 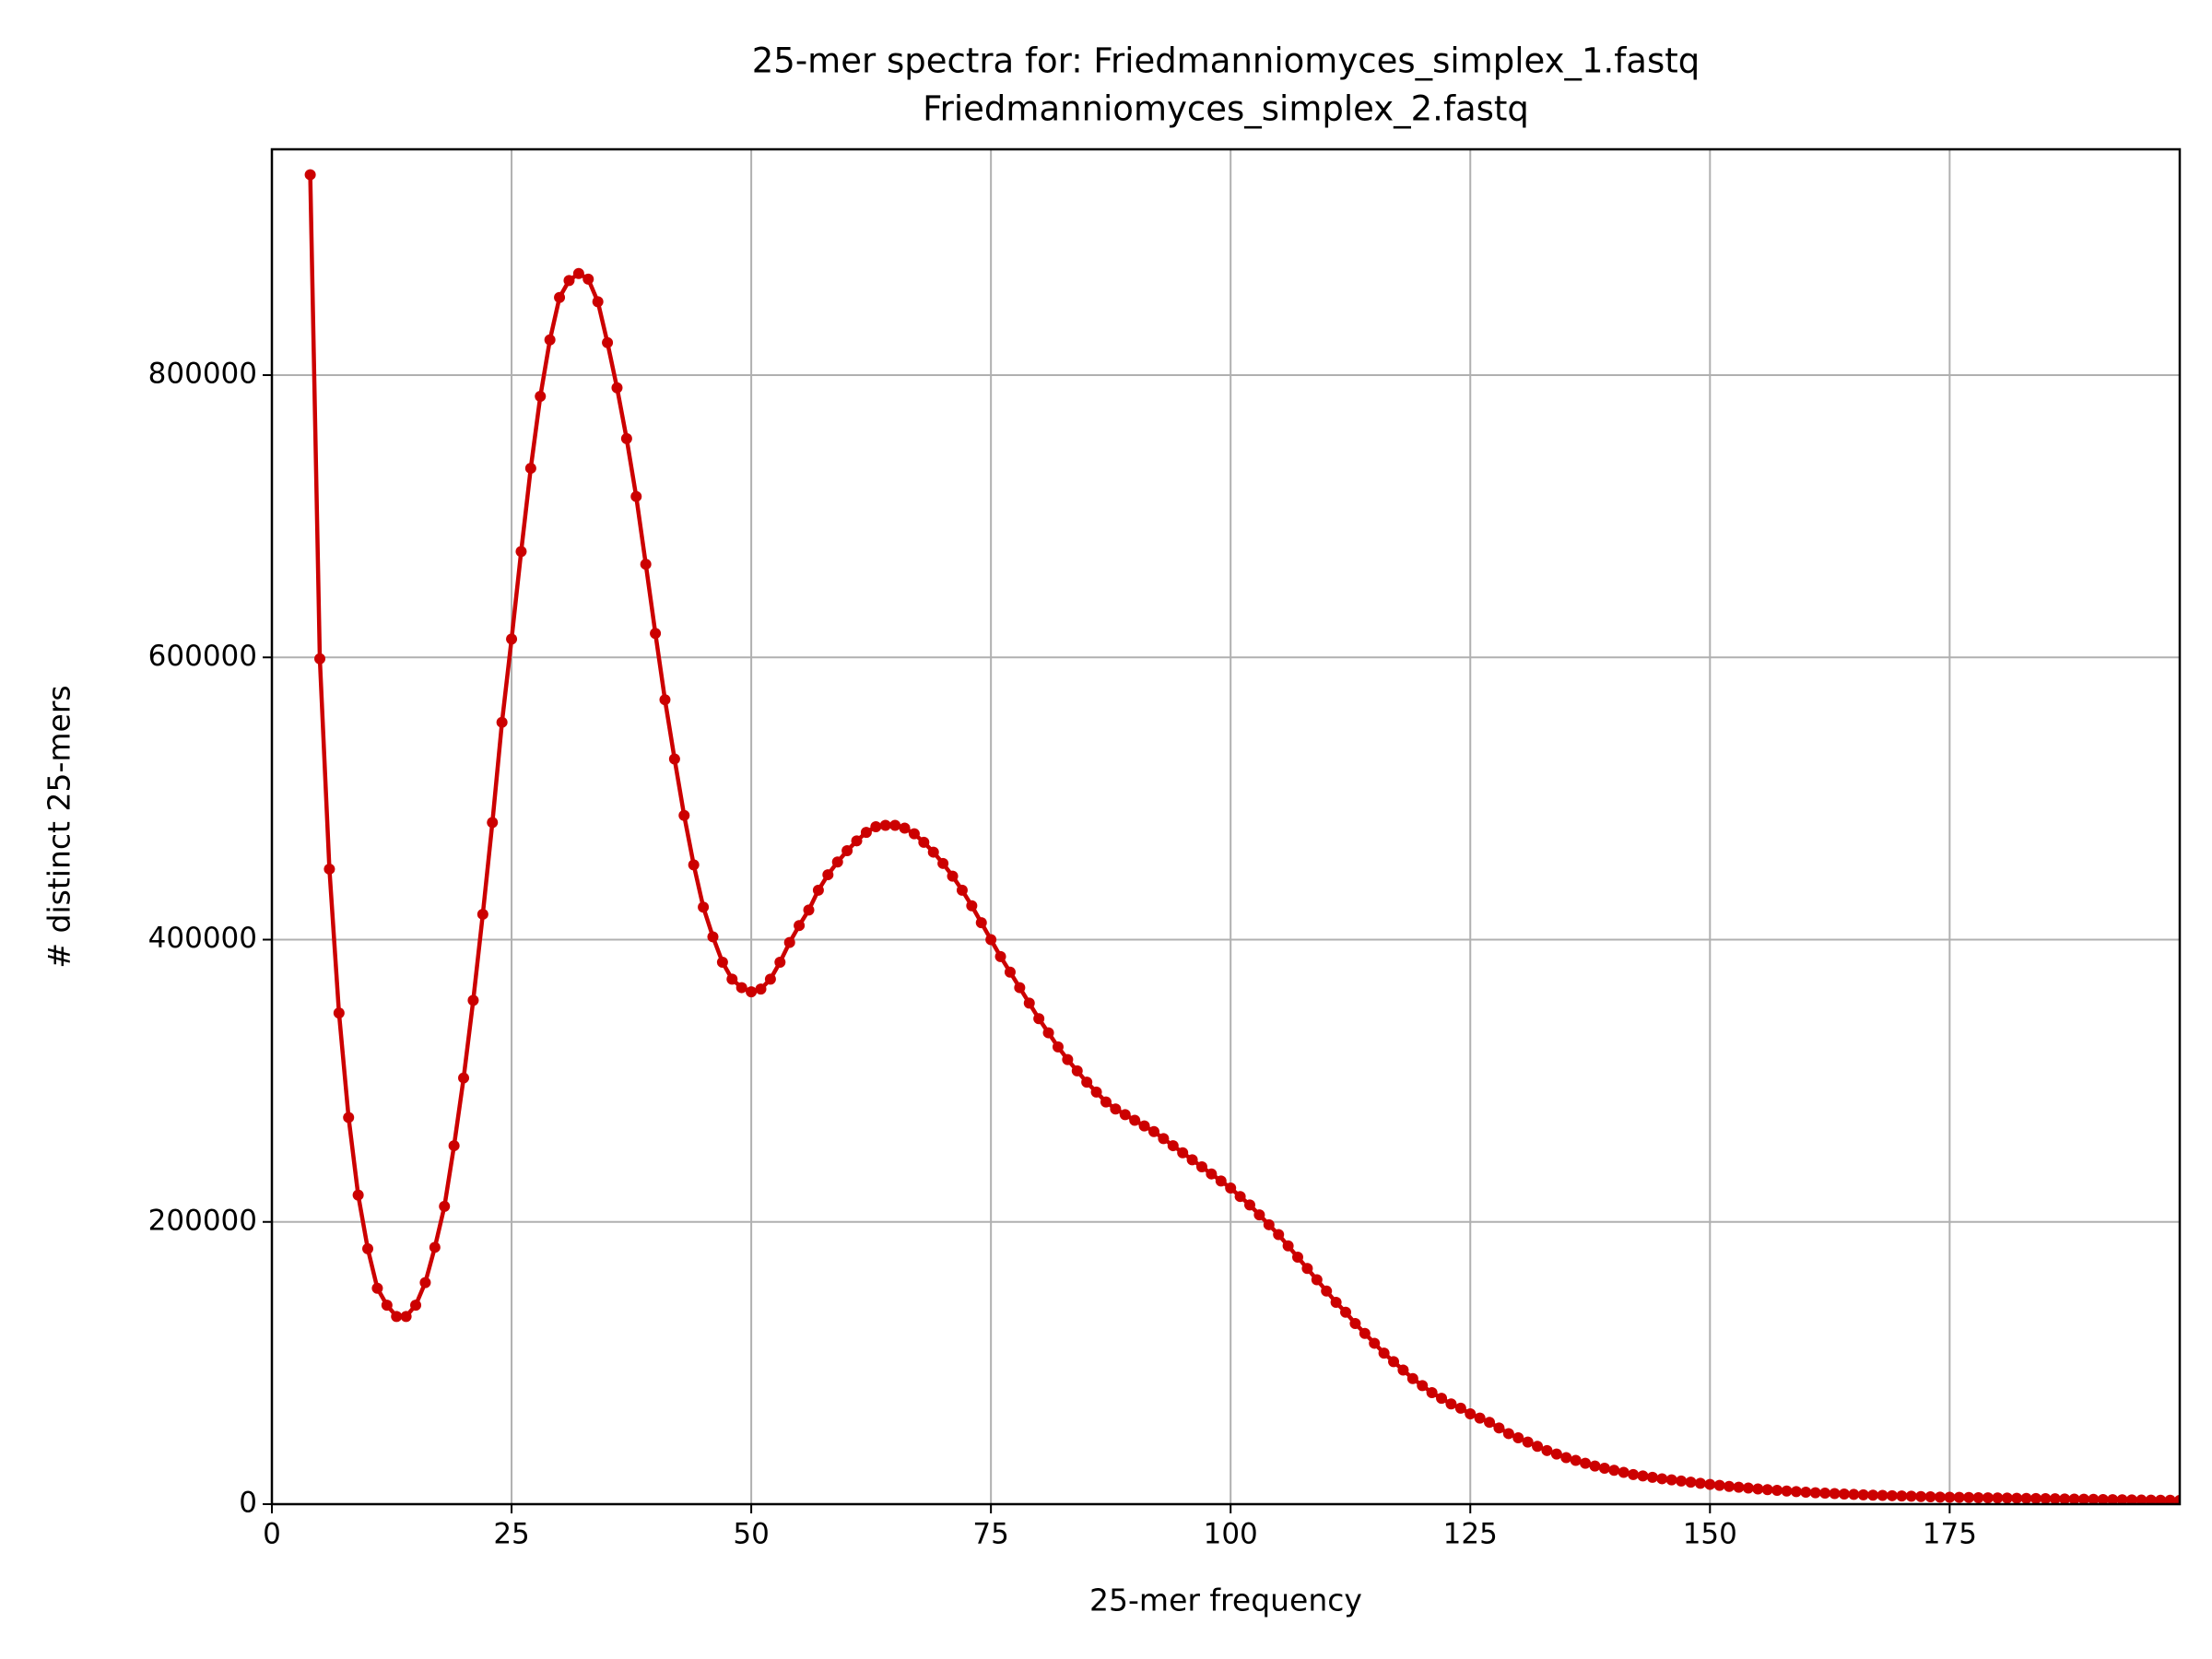 What do you see at coordinates (1950, 1534) in the screenshot?
I see `x-tick-label: 175` at bounding box center [1950, 1534].